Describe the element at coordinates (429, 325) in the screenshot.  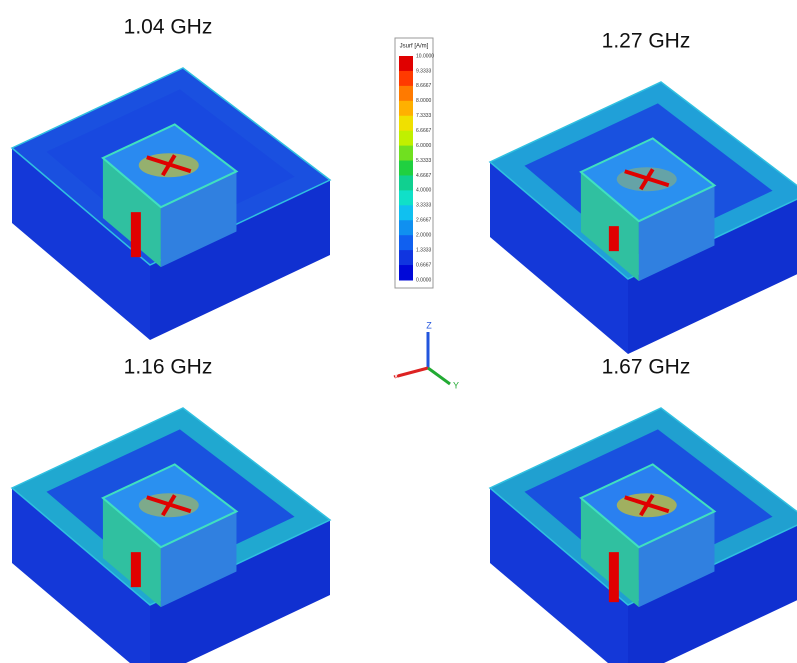
I see `z-label: Z` at that location.